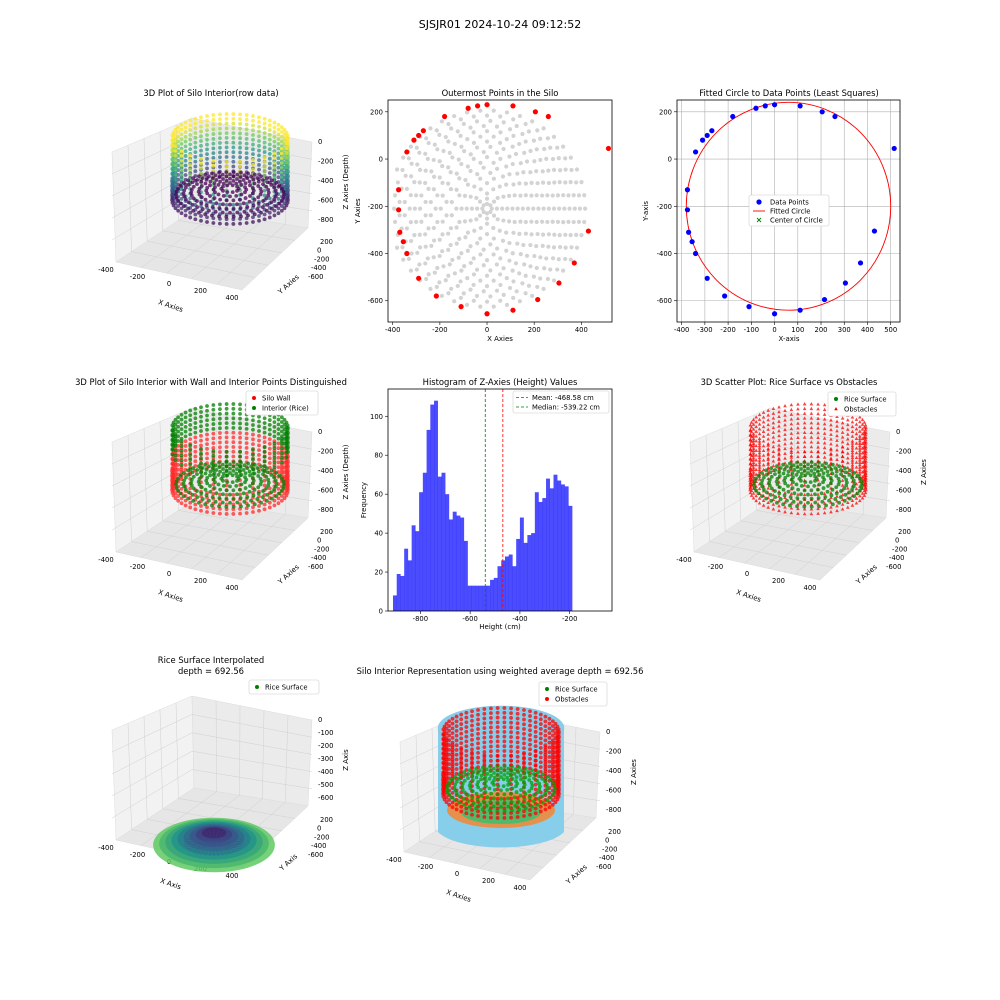  What do you see at coordinates (890, 330) in the screenshot?
I see `x-tick-label: 500` at bounding box center [890, 330].